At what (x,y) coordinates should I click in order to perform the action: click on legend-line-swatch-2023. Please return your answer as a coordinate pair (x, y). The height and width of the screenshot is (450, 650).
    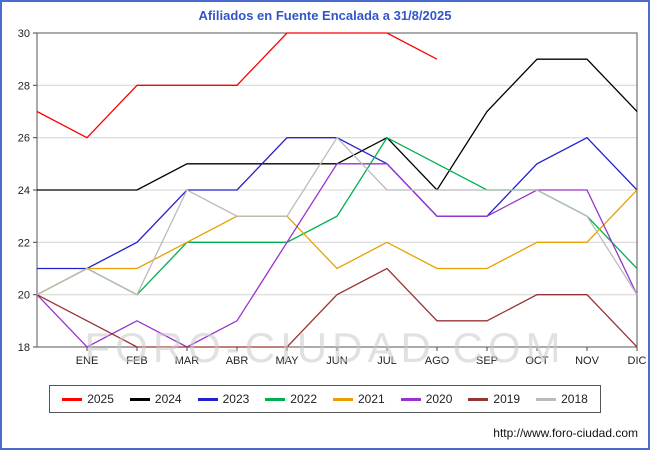
    Looking at the image, I should click on (207, 399).